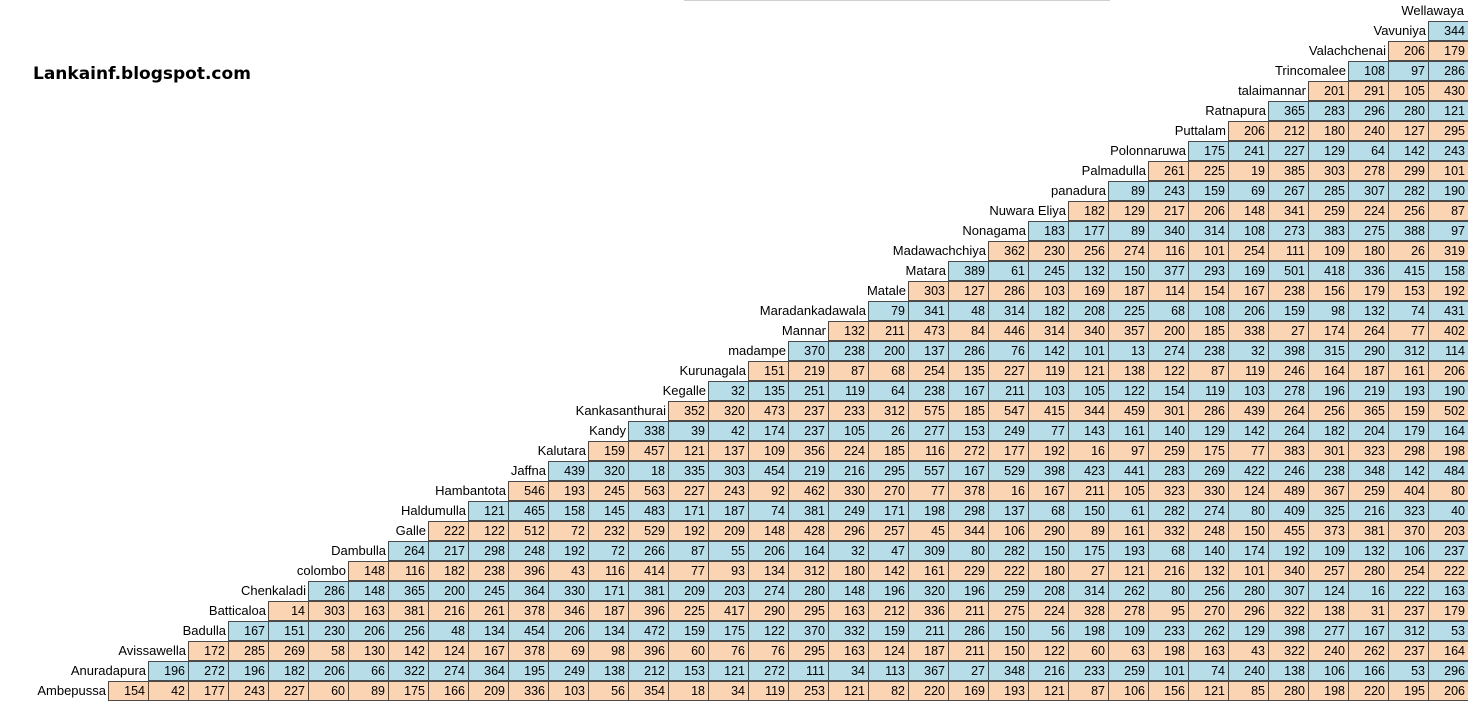  I want to click on distance-cell: 60, so click(1088, 651).